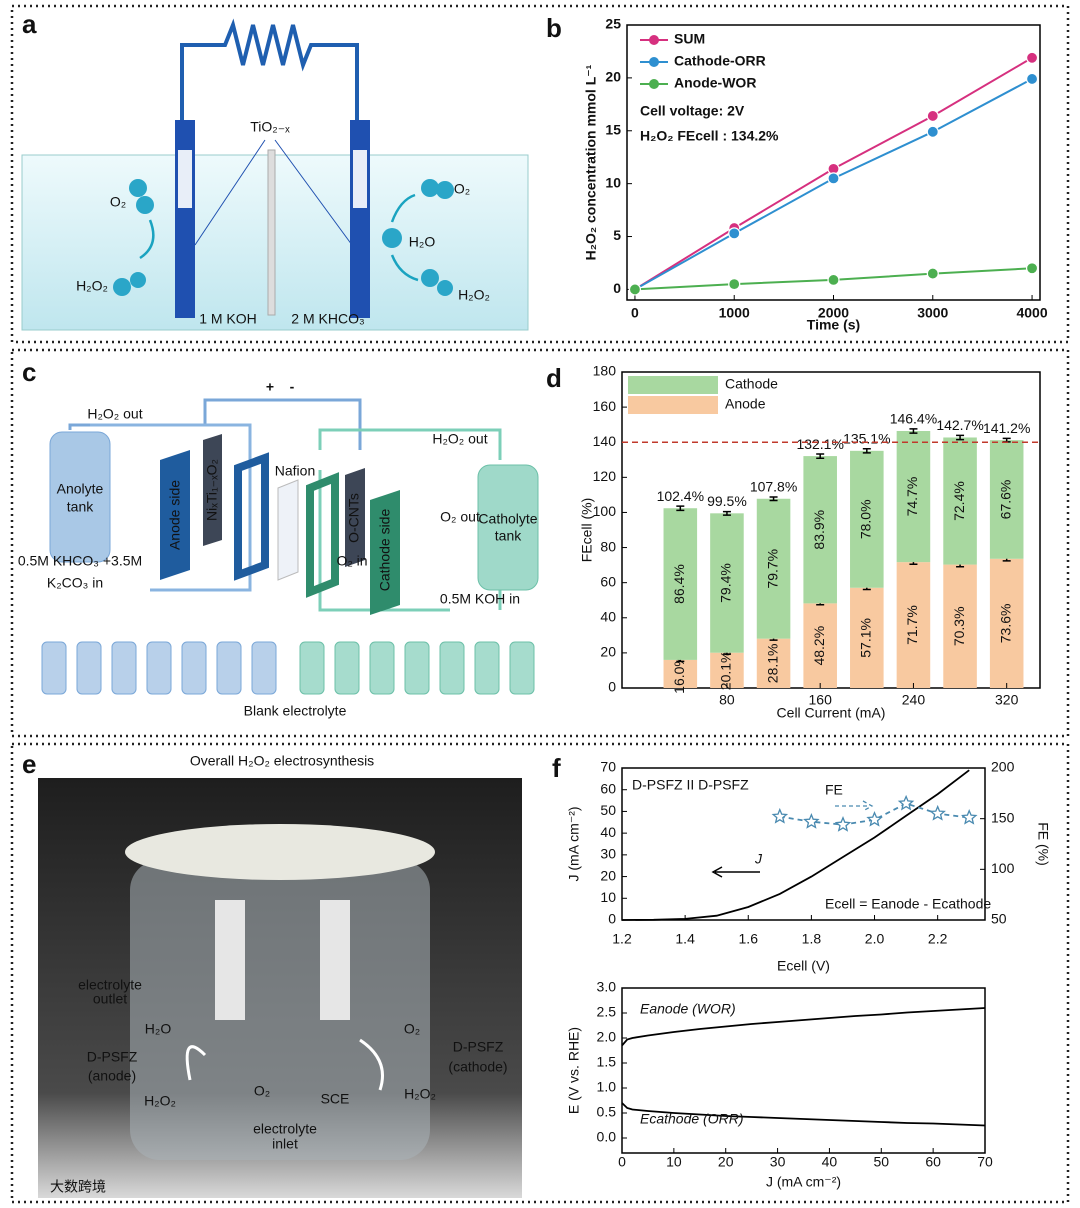 The width and height of the screenshot is (1080, 1208). What do you see at coordinates (613, 182) in the screenshot?
I see `y-tick-label: 10` at bounding box center [613, 182].